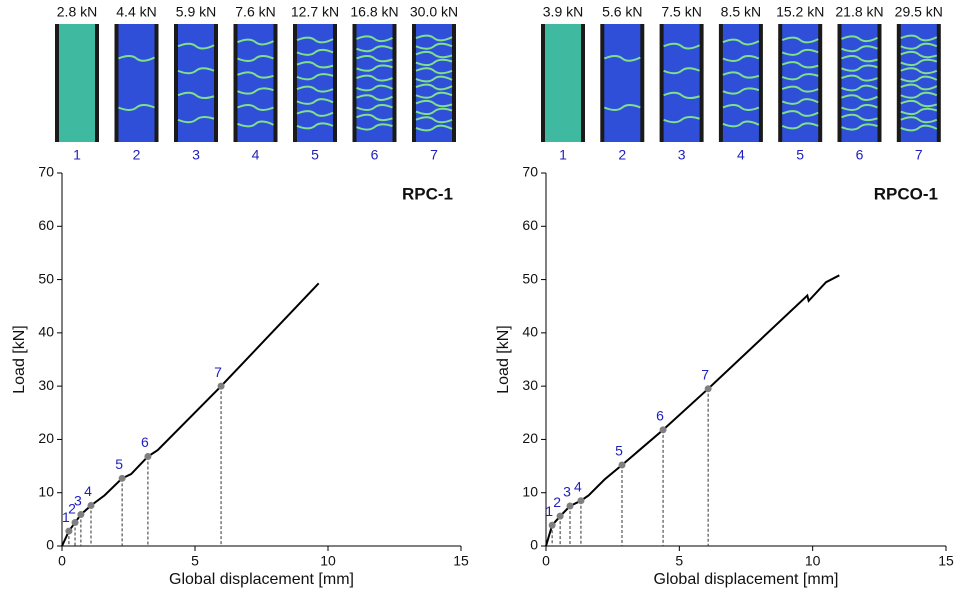 This screenshot has width=962, height=592. I want to click on point-label: 6, so click(145, 442).